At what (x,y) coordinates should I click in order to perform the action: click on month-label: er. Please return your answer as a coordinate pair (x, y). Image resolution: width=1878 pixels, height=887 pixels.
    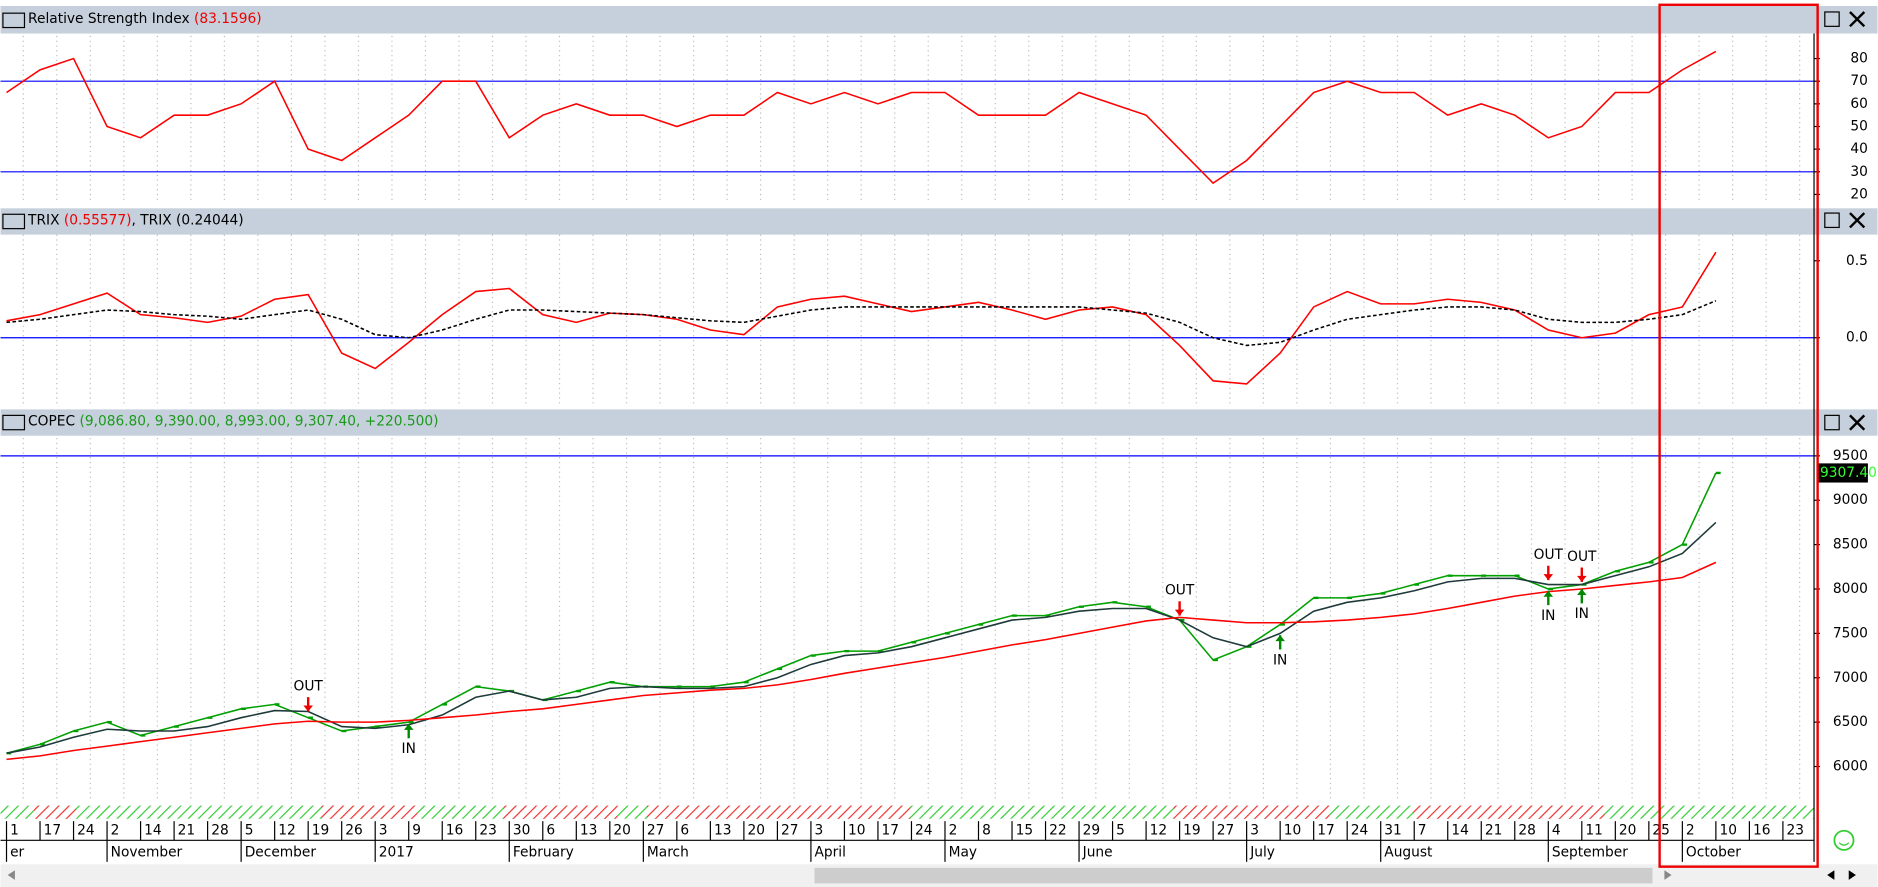
    Looking at the image, I should click on (17, 852).